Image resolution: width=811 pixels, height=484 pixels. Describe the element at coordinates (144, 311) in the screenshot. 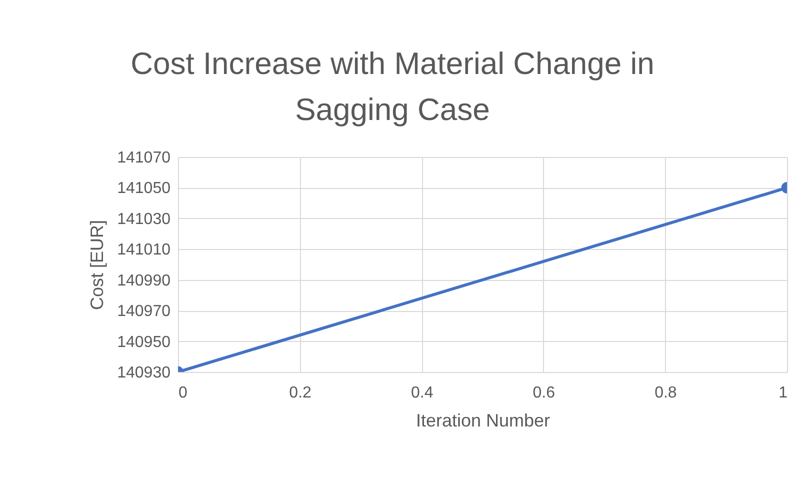

I see `y-tick-label: 140970` at that location.